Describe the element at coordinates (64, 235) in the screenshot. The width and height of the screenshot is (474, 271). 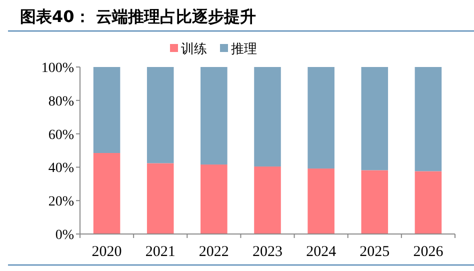
I see `y-tick-label: 0%` at that location.